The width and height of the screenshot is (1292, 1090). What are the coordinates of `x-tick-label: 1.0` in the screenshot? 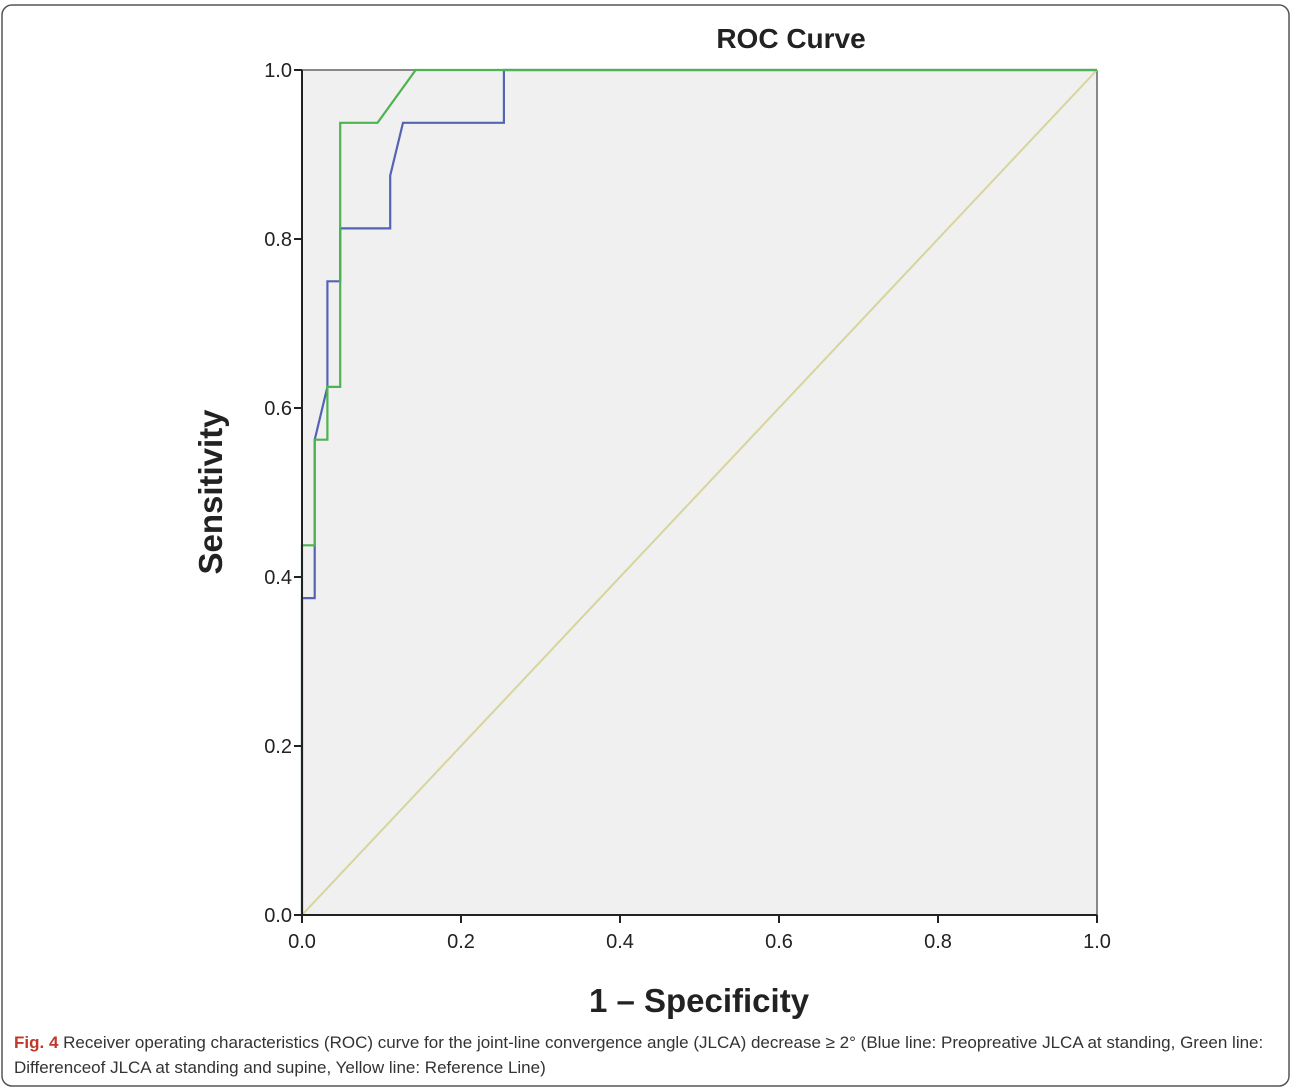 It's located at (1097, 942).